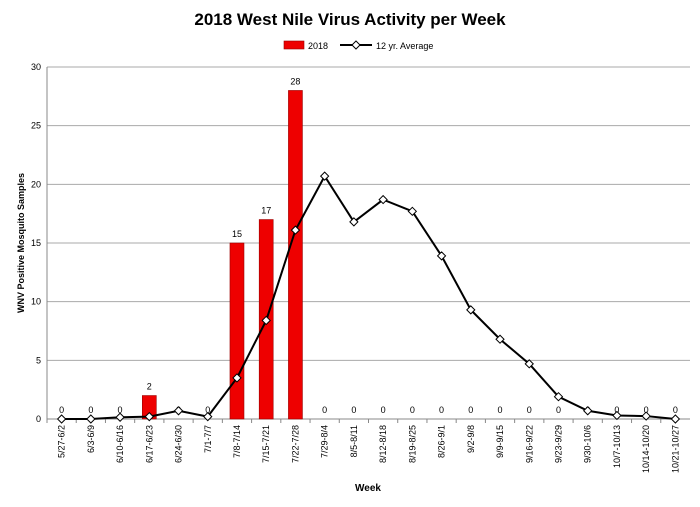  Describe the element at coordinates (412, 444) in the screenshot. I see `x-tick-label: 8/19-8/25` at that location.